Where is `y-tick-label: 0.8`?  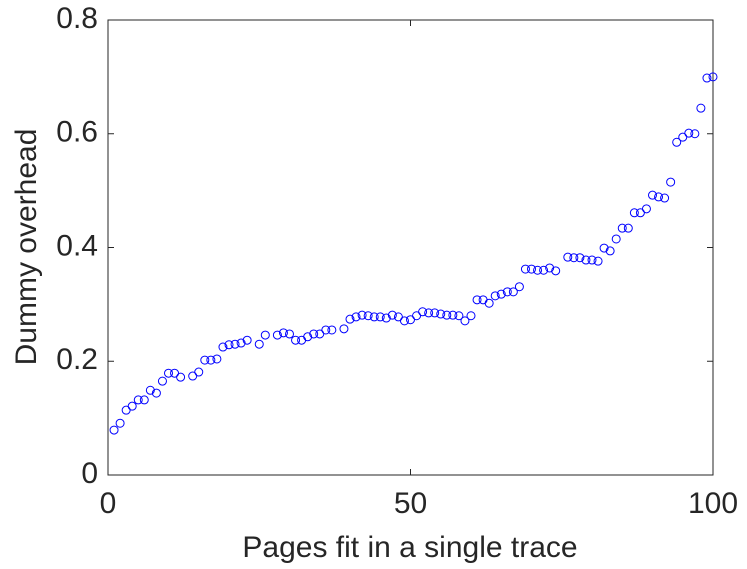 y-tick-label: 0.8 is located at coordinates (77, 18).